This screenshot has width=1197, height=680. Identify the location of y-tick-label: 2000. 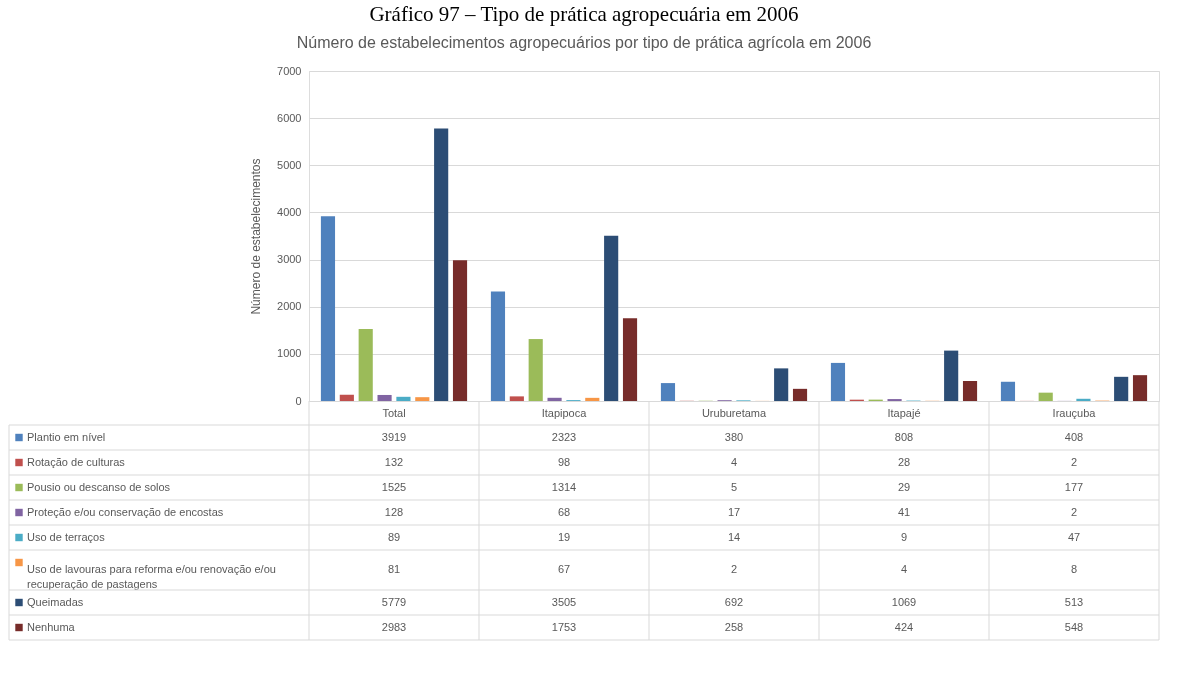
(289, 306).